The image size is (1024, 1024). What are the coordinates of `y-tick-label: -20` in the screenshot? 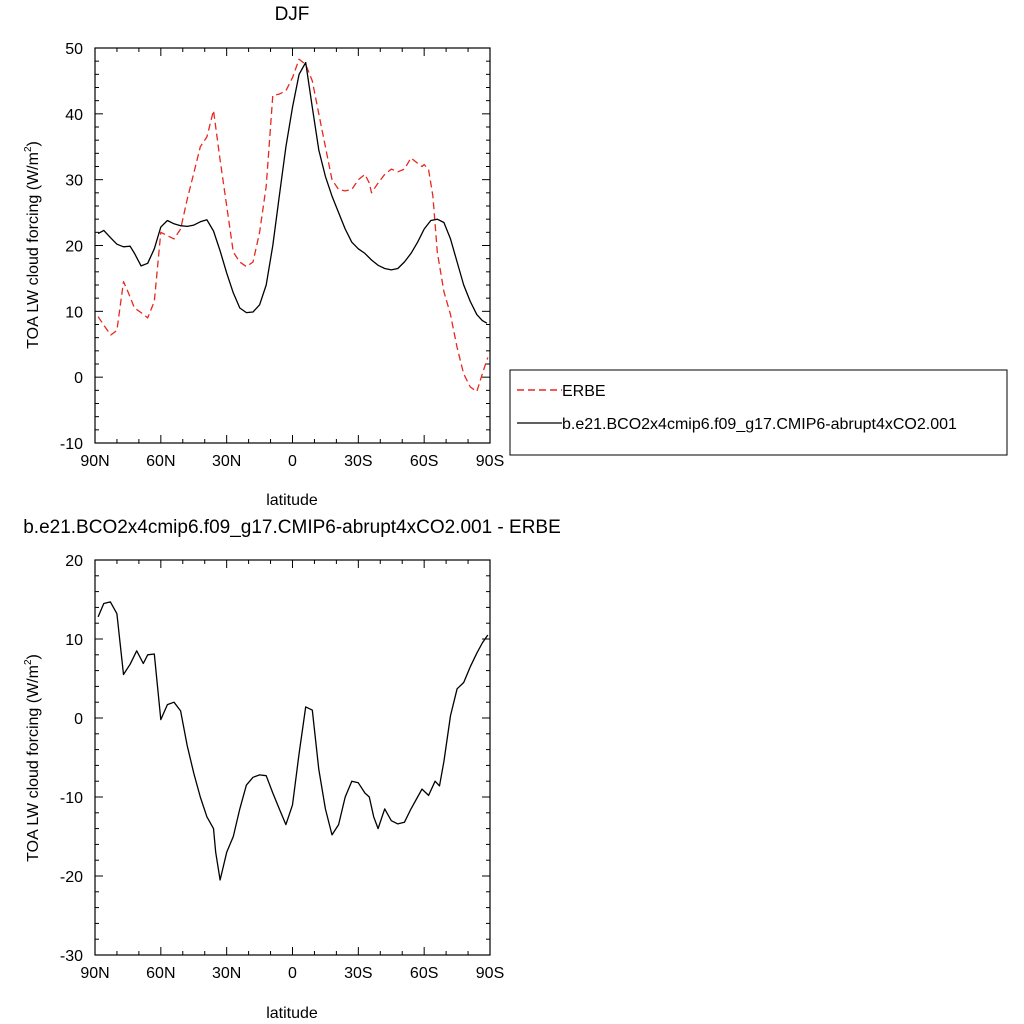 It's located at (71, 877).